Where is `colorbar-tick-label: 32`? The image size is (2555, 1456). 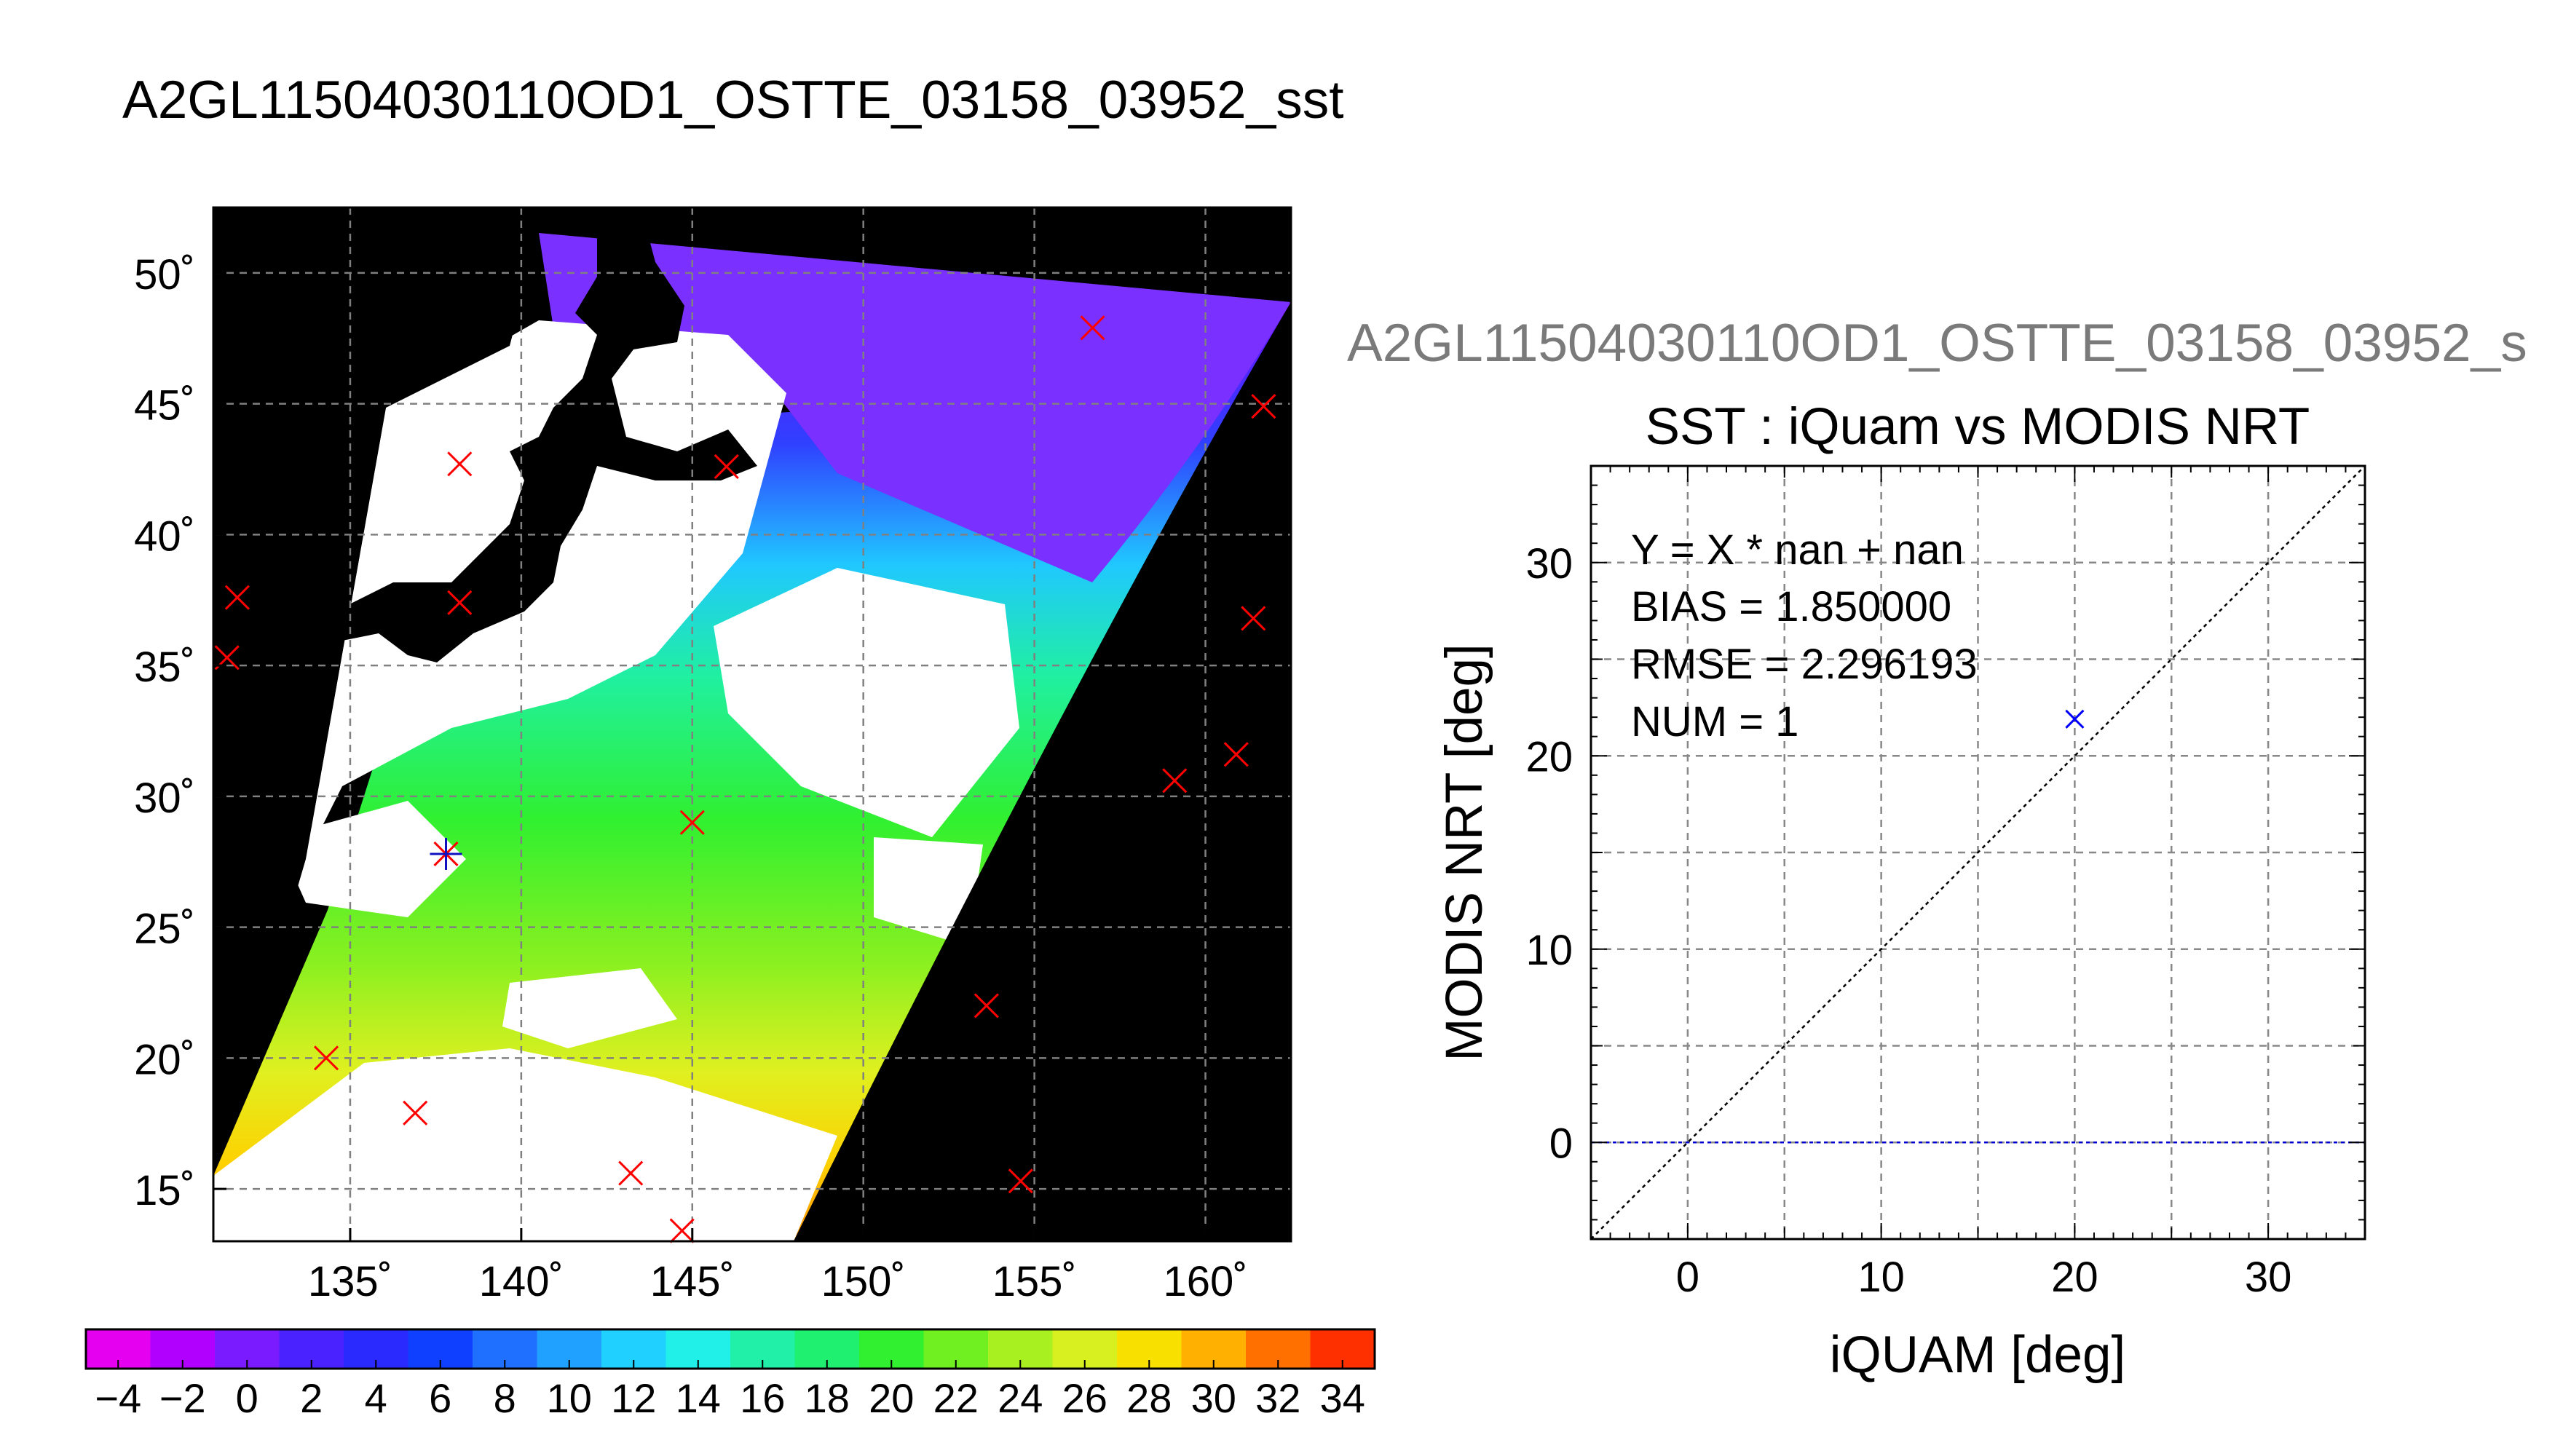 colorbar-tick-label: 32 is located at coordinates (1277, 1398).